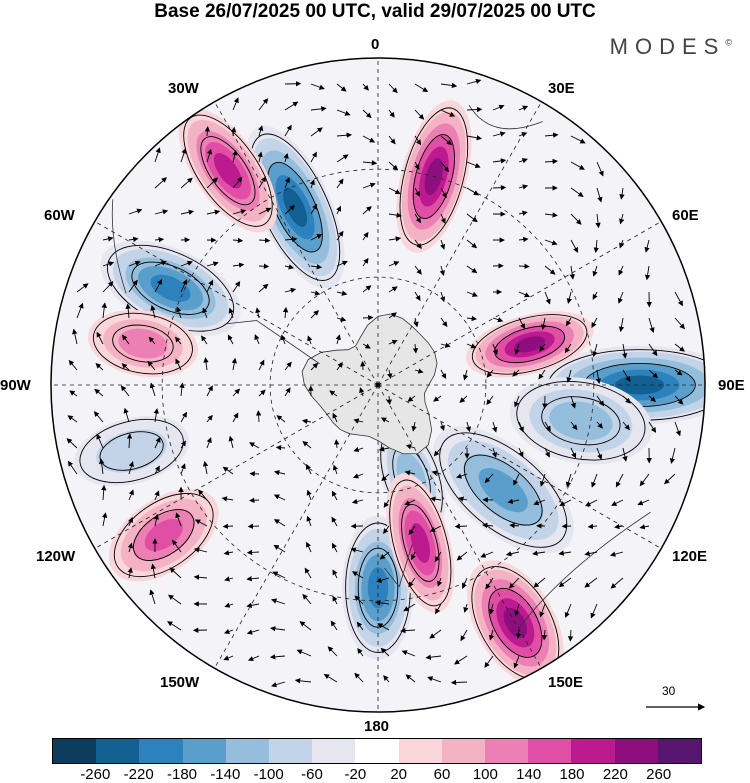 The width and height of the screenshot is (750, 783). I want to click on meridian-line, so click(459, 243).